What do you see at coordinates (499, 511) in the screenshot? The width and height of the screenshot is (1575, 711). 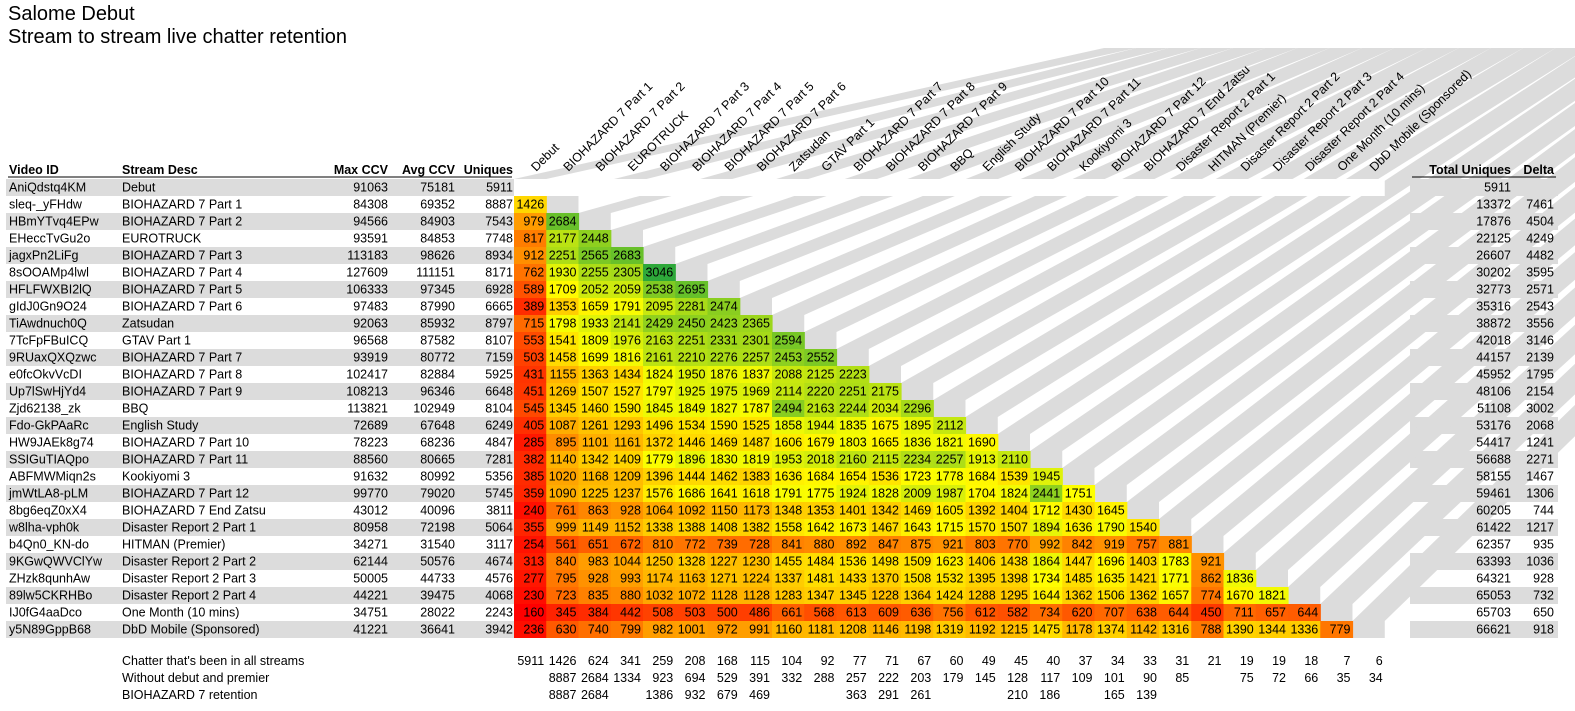 I see `row-uniques: 3811` at bounding box center [499, 511].